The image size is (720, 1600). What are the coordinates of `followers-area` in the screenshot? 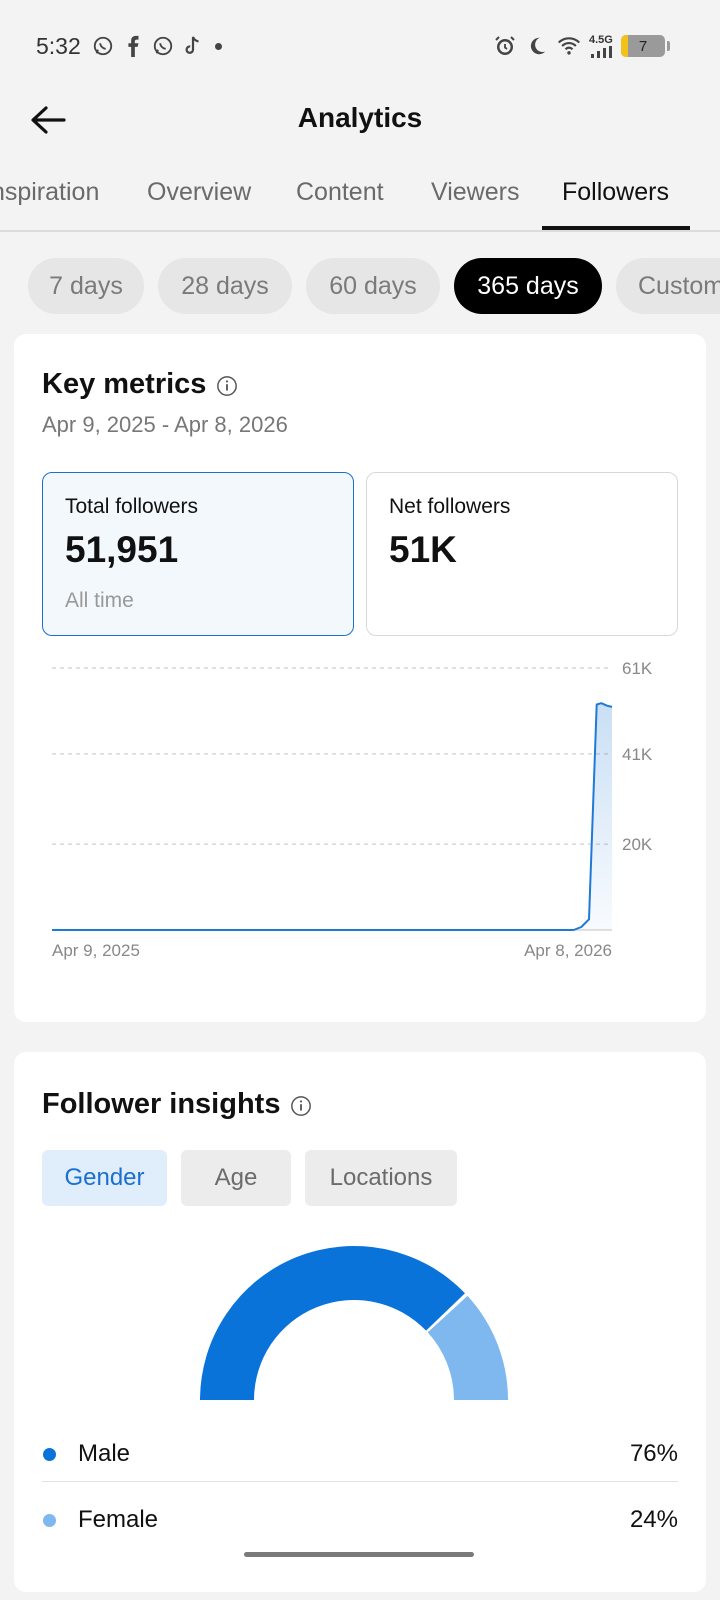 It's located at (332, 816).